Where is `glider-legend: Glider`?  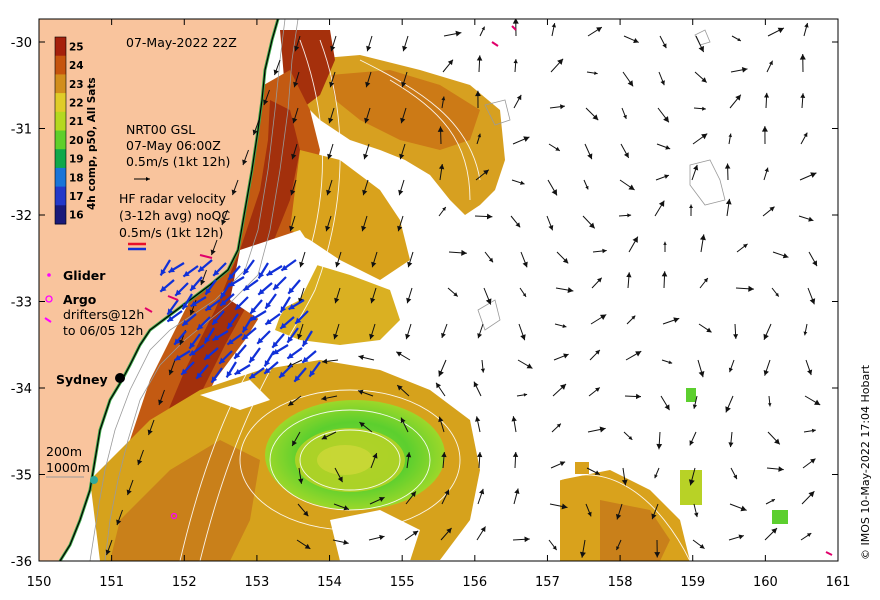
glider-legend: Glider is located at coordinates (76, 275).